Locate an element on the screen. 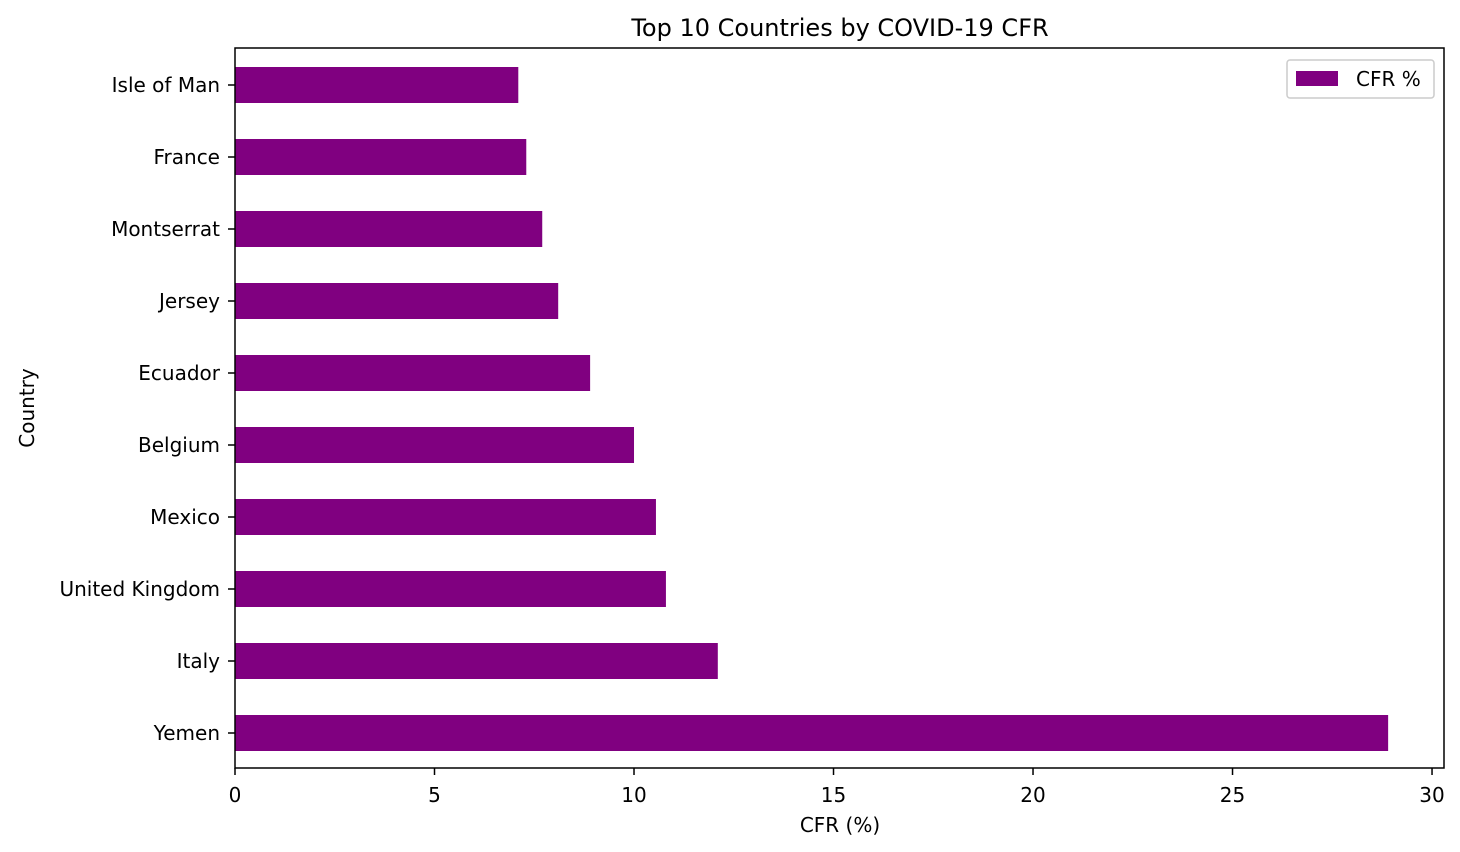  x-tick-label: 15 is located at coordinates (833, 795).